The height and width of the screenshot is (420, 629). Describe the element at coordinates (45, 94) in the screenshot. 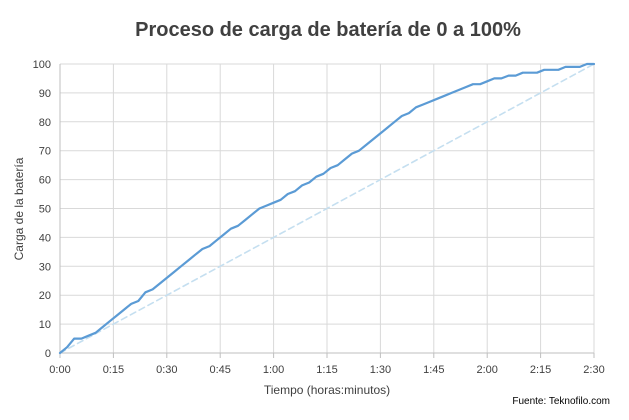

I see `y-tick-label: 90` at that location.